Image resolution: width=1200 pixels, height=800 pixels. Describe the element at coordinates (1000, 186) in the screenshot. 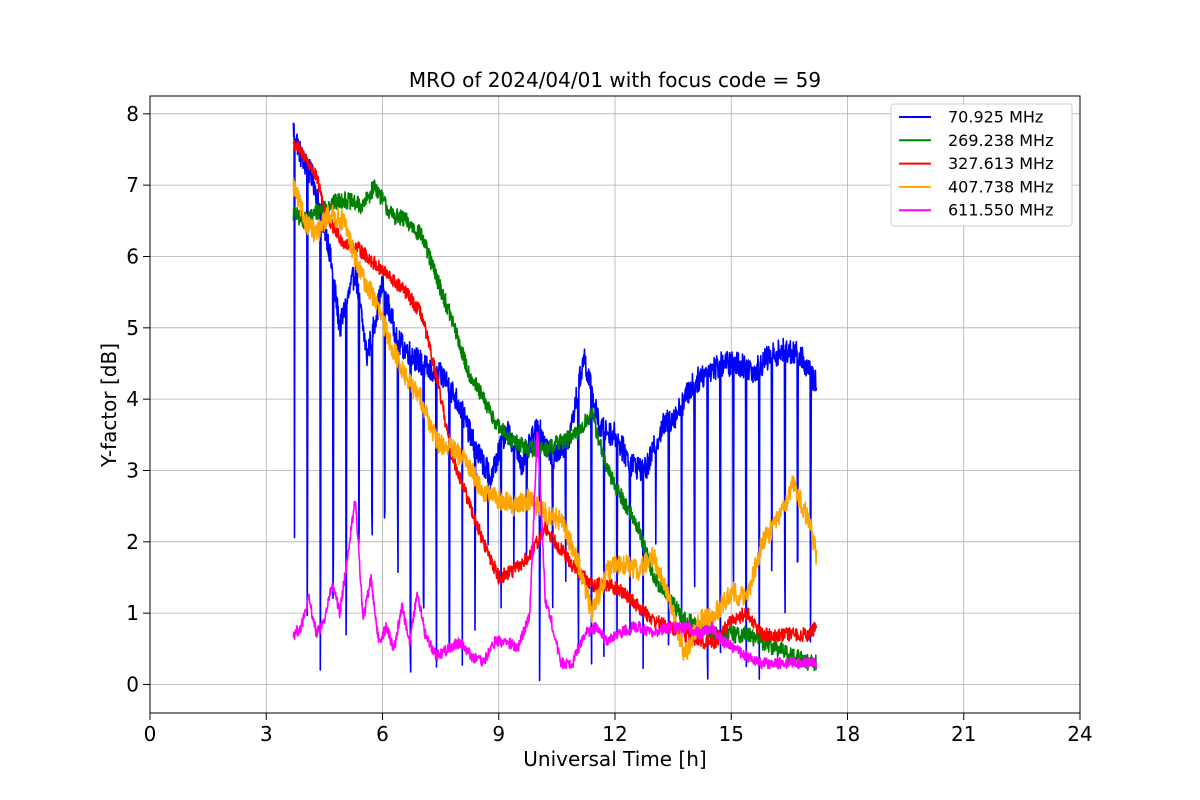

I see `legend-label: 407.738 MHz` at that location.